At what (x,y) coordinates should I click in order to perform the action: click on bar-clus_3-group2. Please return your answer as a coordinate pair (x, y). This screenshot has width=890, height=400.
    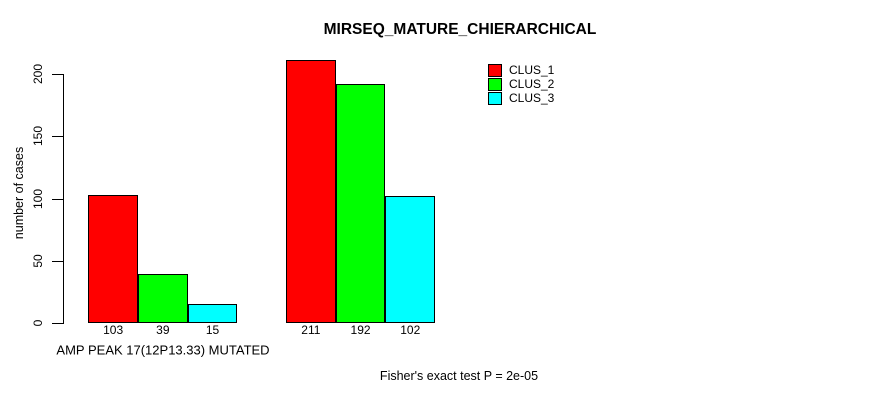
    Looking at the image, I should click on (410, 259).